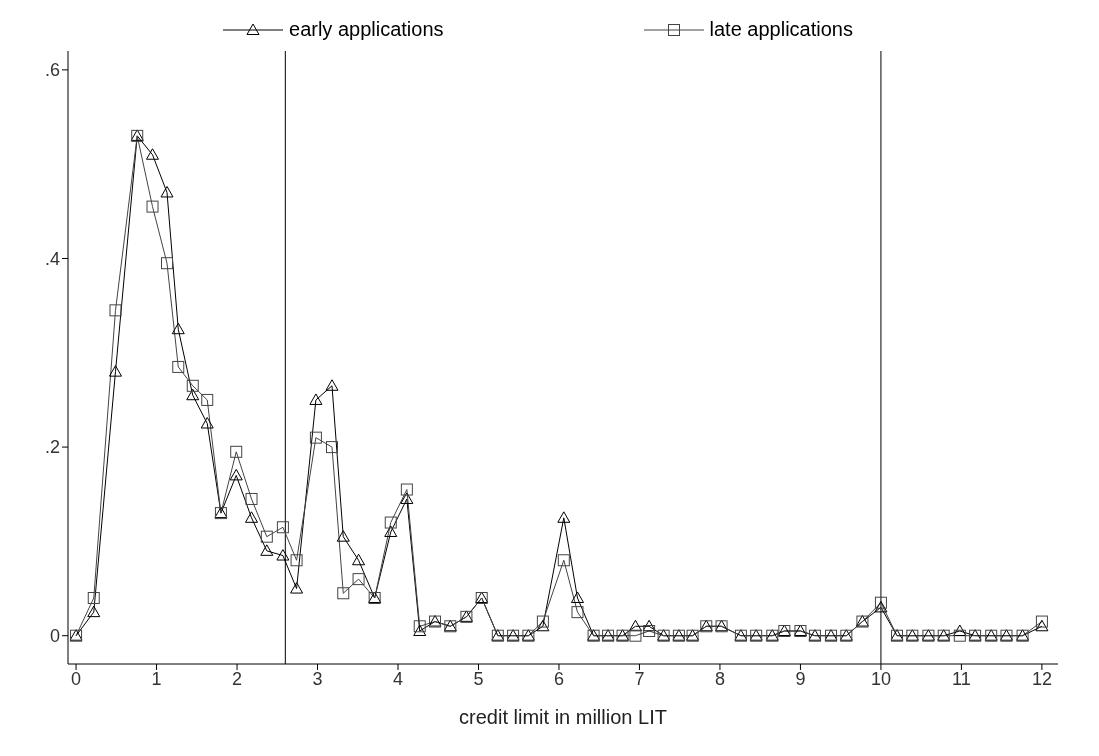 This screenshot has height=756, width=1099. What do you see at coordinates (563, 717) in the screenshot?
I see `x-axis-title: credit limit in million LIT` at bounding box center [563, 717].